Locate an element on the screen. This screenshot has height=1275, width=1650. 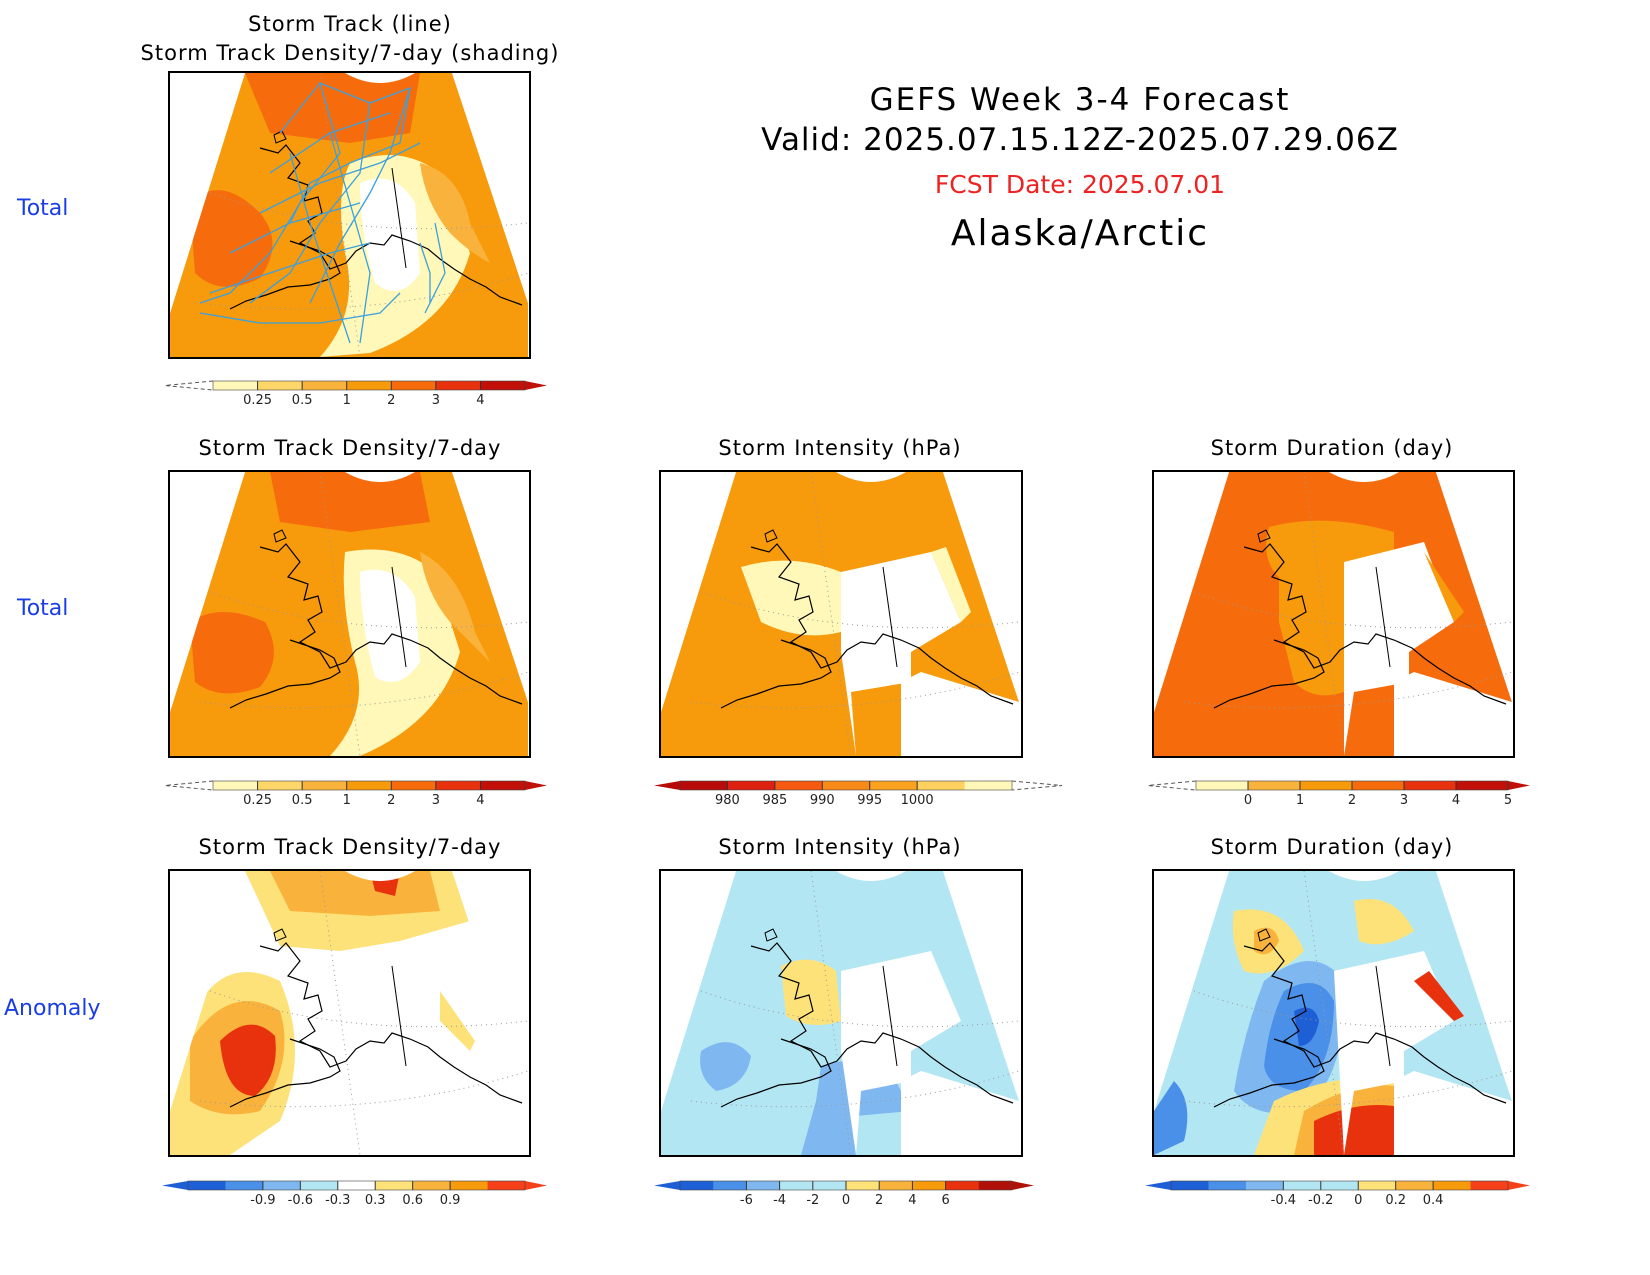
row-label-total-1: Total is located at coordinates (43, 208).